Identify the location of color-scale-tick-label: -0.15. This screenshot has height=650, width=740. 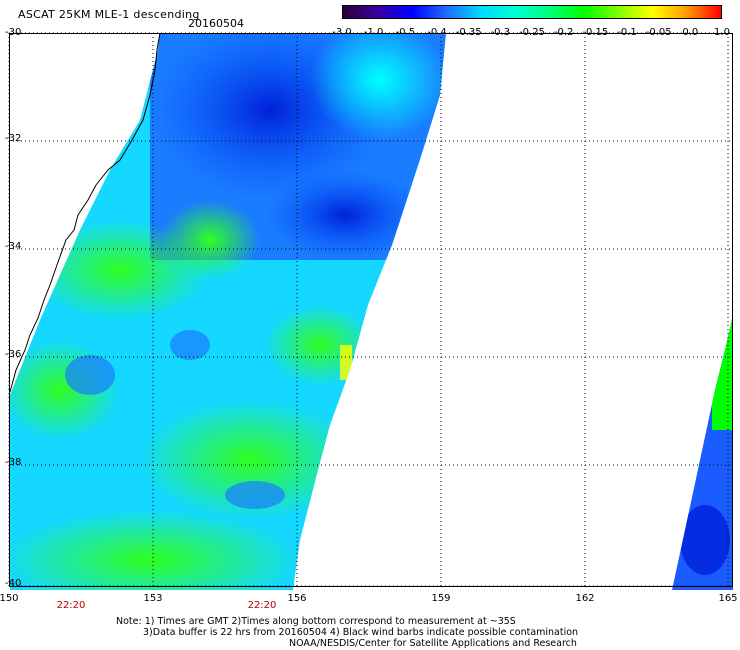
(595, 32).